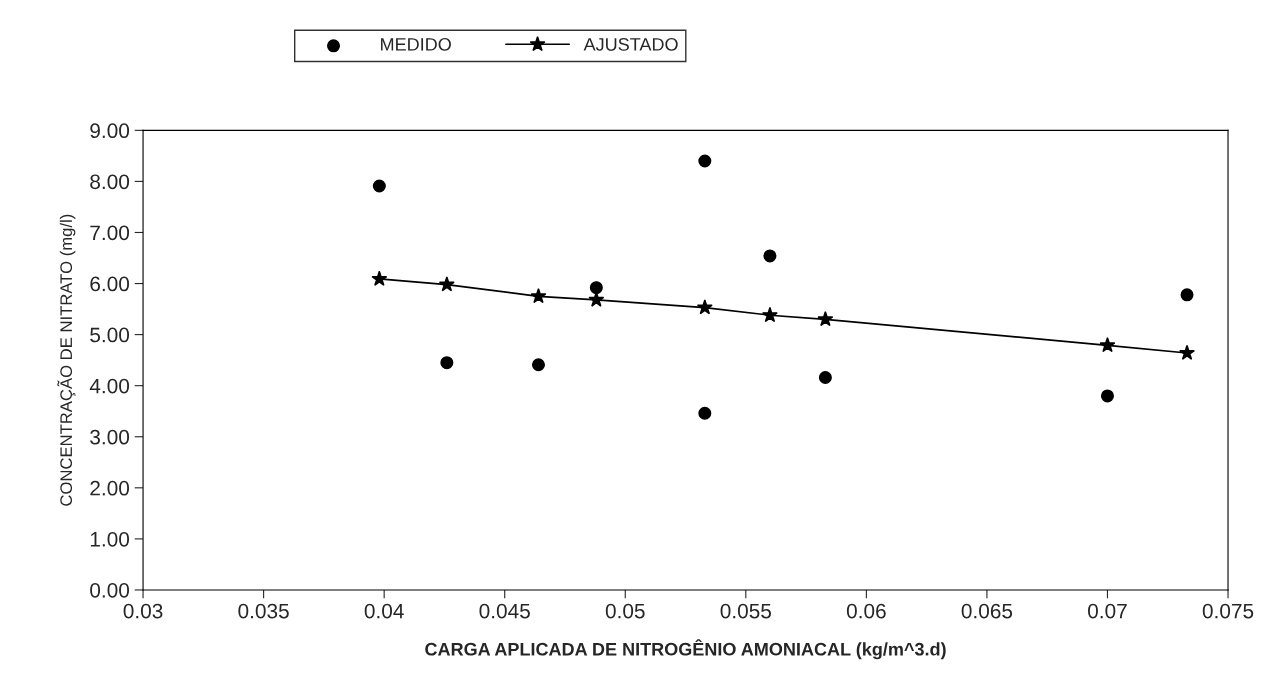 This screenshot has height=686, width=1266. What do you see at coordinates (685, 649) in the screenshot?
I see `x-axis-title: CARGA APLICADA DE NITROGÊNIO AMONIACAL (kg/m^3.d)` at bounding box center [685, 649].